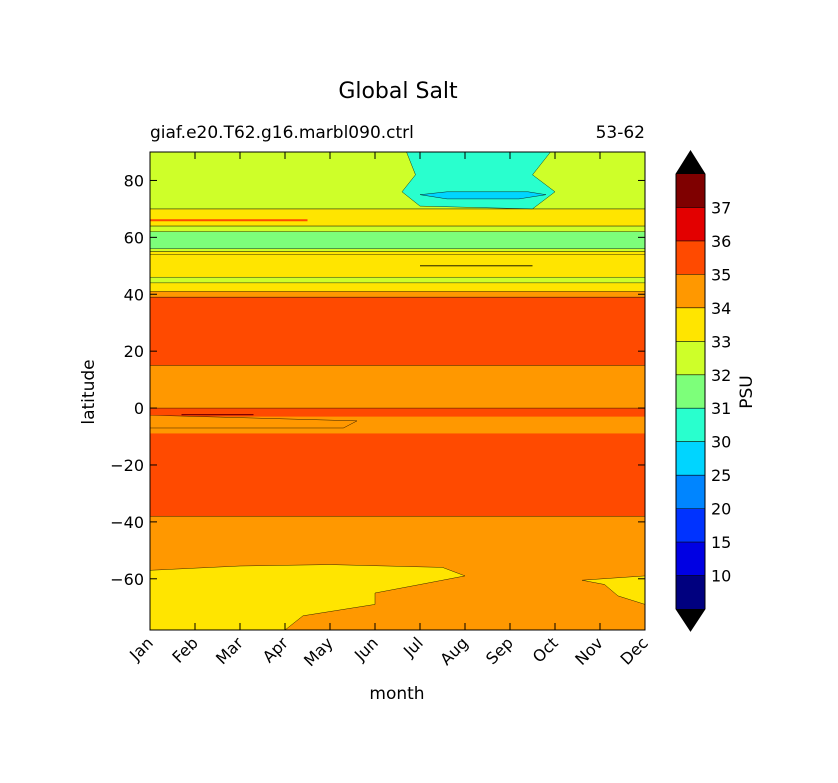 Image resolution: width=838 pixels, height=783 pixels. Describe the element at coordinates (275, 649) in the screenshot. I see `x-tick-label: Apr` at that location.